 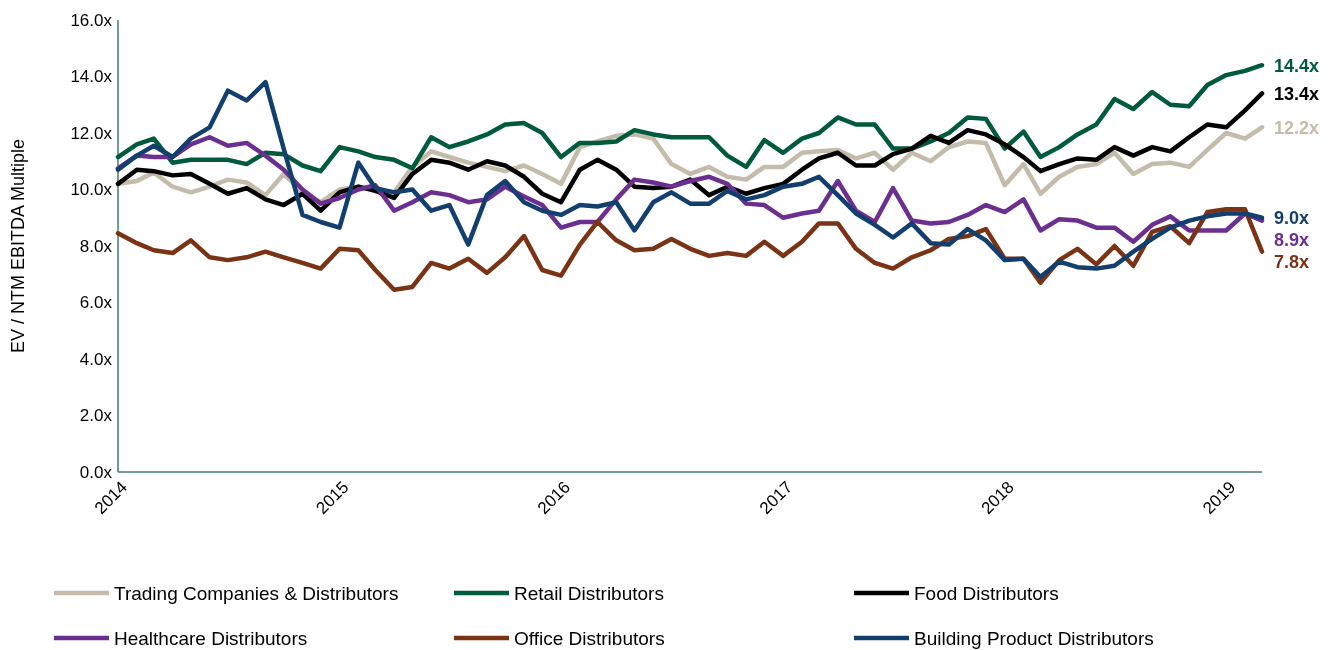 What do you see at coordinates (96, 472) in the screenshot?
I see `y-tick-label: 0.0x` at bounding box center [96, 472].